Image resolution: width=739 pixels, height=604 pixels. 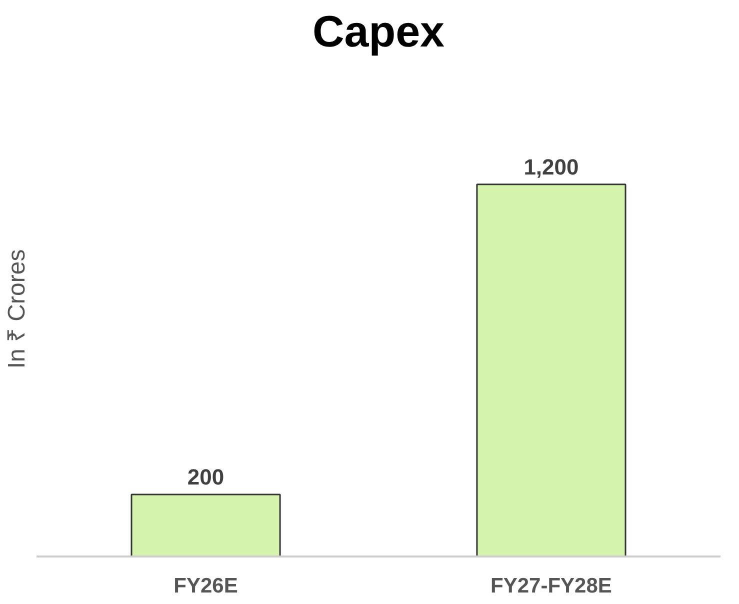 I want to click on chart-title: Capex, so click(x=379, y=32).